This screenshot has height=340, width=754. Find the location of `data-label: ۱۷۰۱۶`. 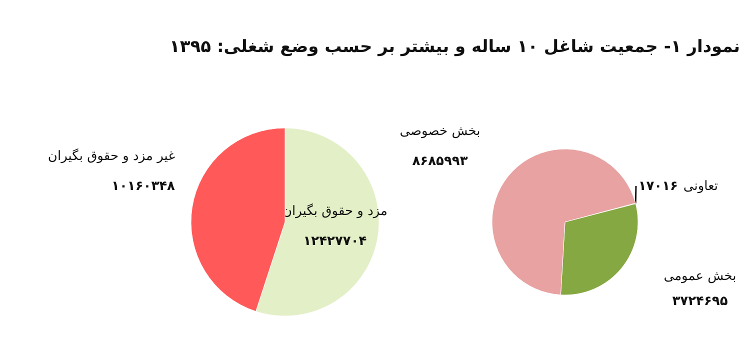

data-label: ۱۷۰۱۶ is located at coordinates (658, 186).